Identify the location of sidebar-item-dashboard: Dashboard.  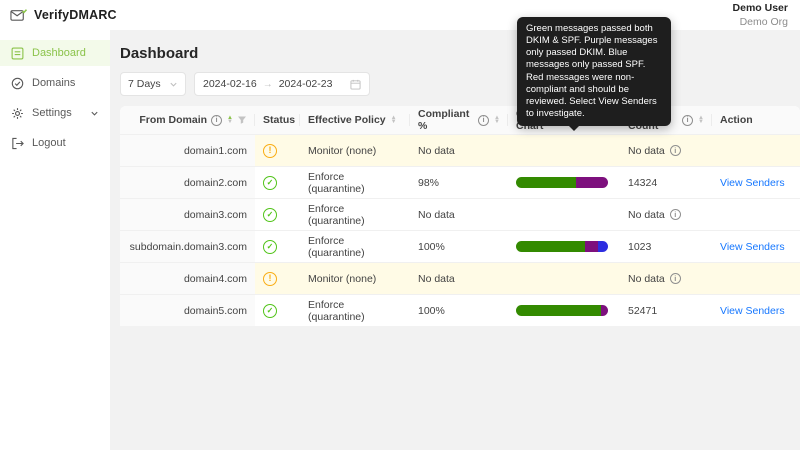
(55, 53).